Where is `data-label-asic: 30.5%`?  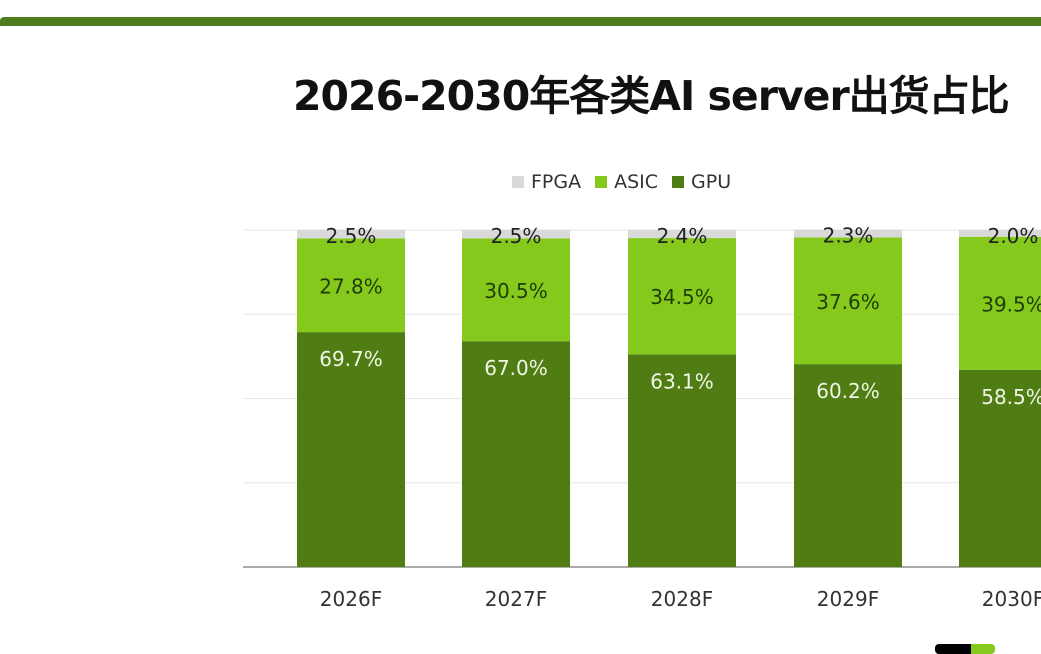
data-label-asic: 30.5% is located at coordinates (516, 291).